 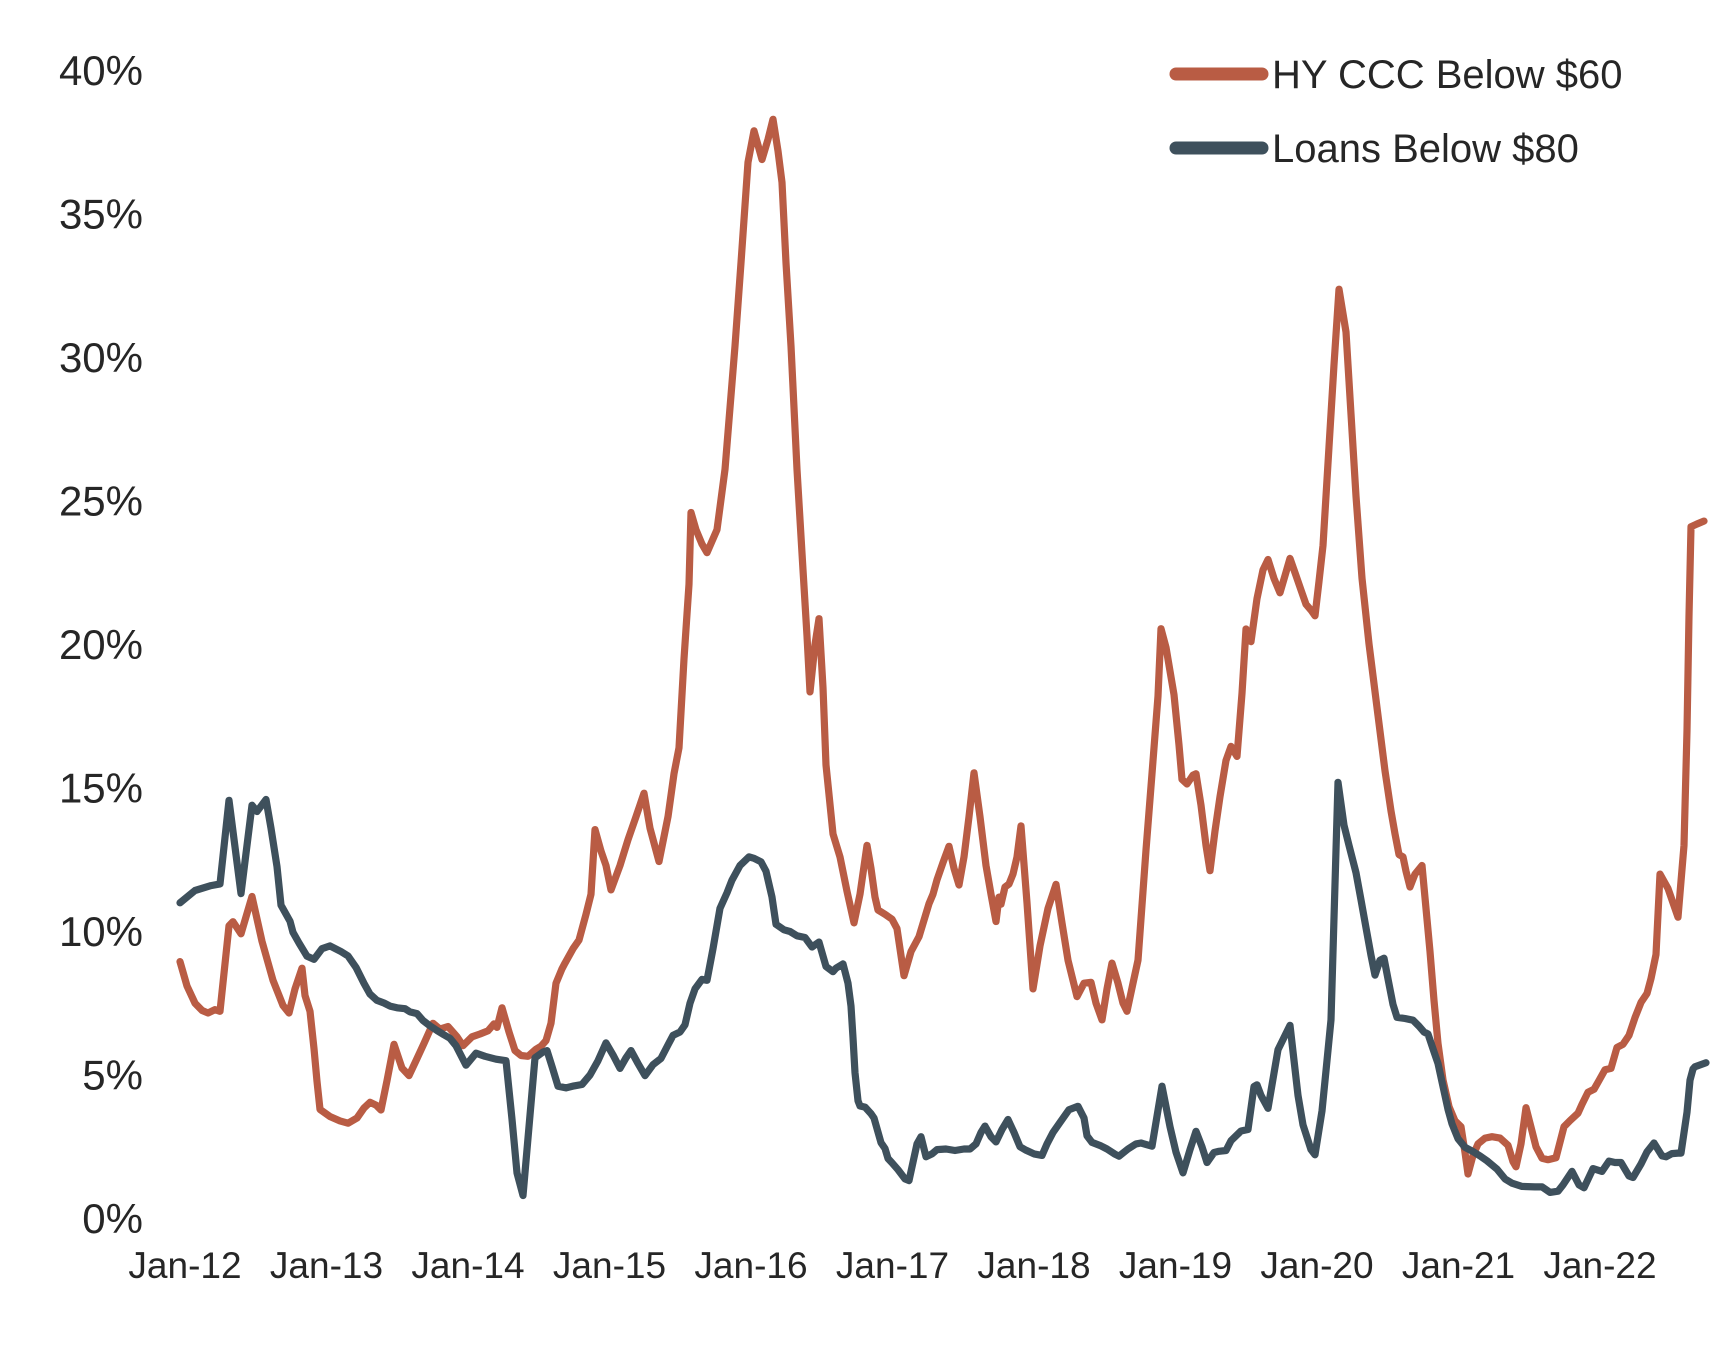 What do you see at coordinates (101, 357) in the screenshot?
I see `svg-text: 30%` at bounding box center [101, 357].